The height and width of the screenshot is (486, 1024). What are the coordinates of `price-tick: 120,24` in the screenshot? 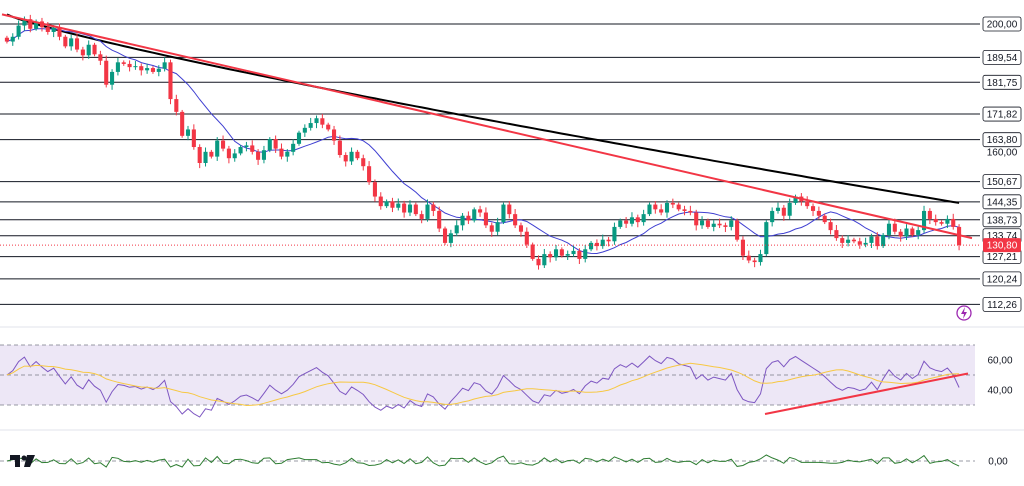 It's located at (1002, 279).